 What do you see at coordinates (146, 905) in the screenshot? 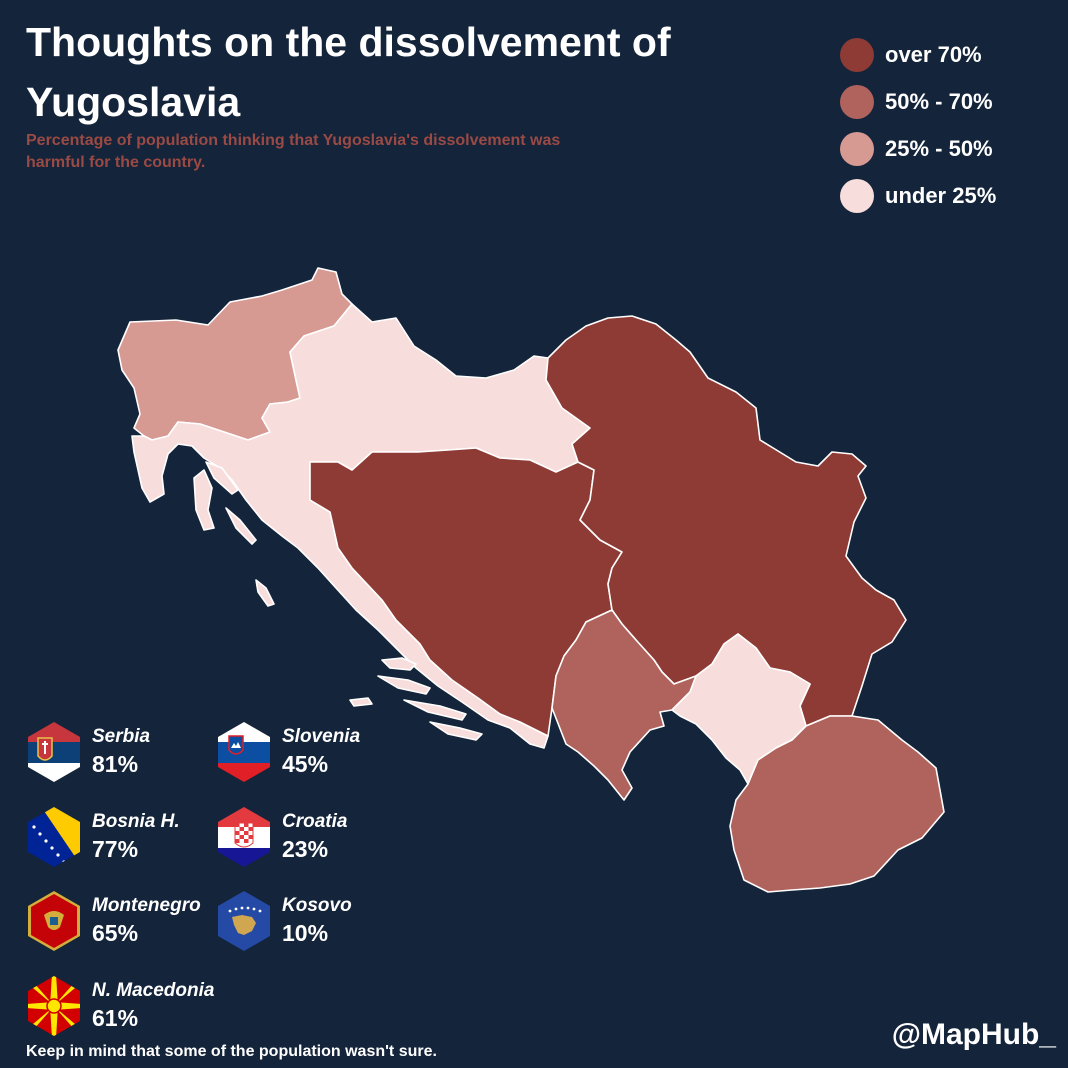
I see `country-name: Montenegro` at bounding box center [146, 905].